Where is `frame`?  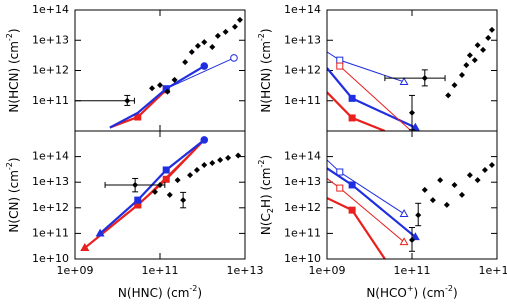
frame is located at coordinates (412, 195).